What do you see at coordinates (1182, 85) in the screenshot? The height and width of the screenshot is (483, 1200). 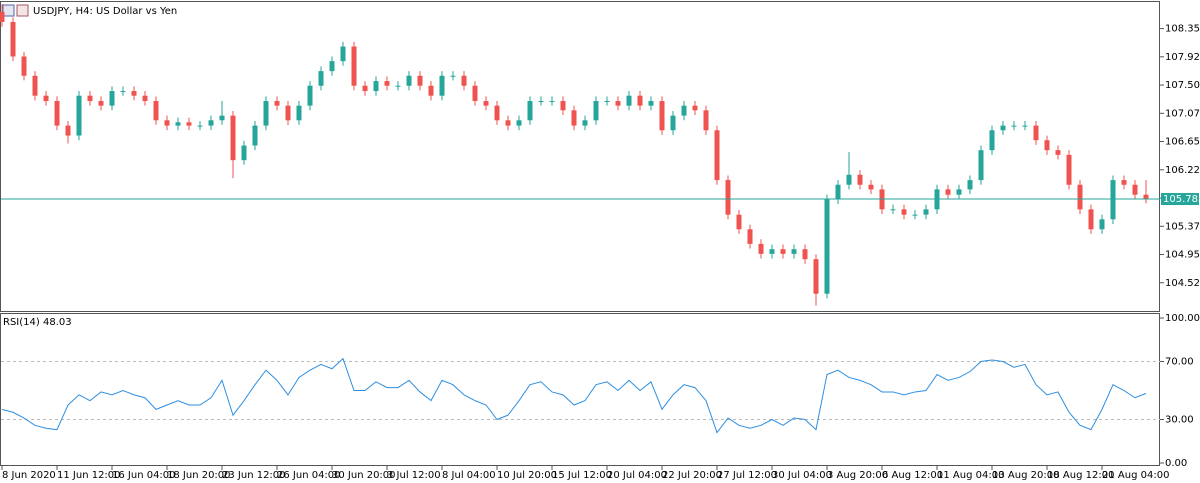 I see `y-tick-label: 107.500` at bounding box center [1182, 85].